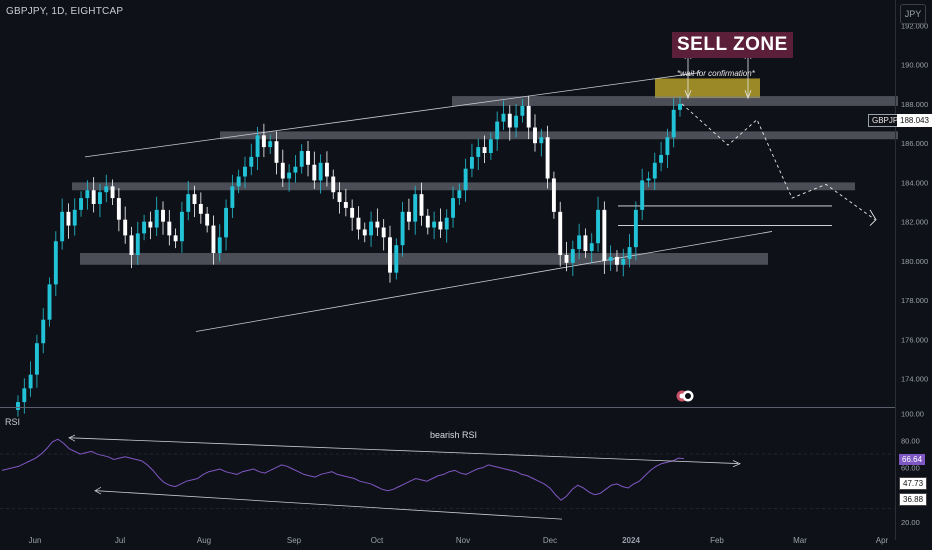  What do you see at coordinates (120, 540) in the screenshot?
I see `x-tick-label: Jul` at bounding box center [120, 540].